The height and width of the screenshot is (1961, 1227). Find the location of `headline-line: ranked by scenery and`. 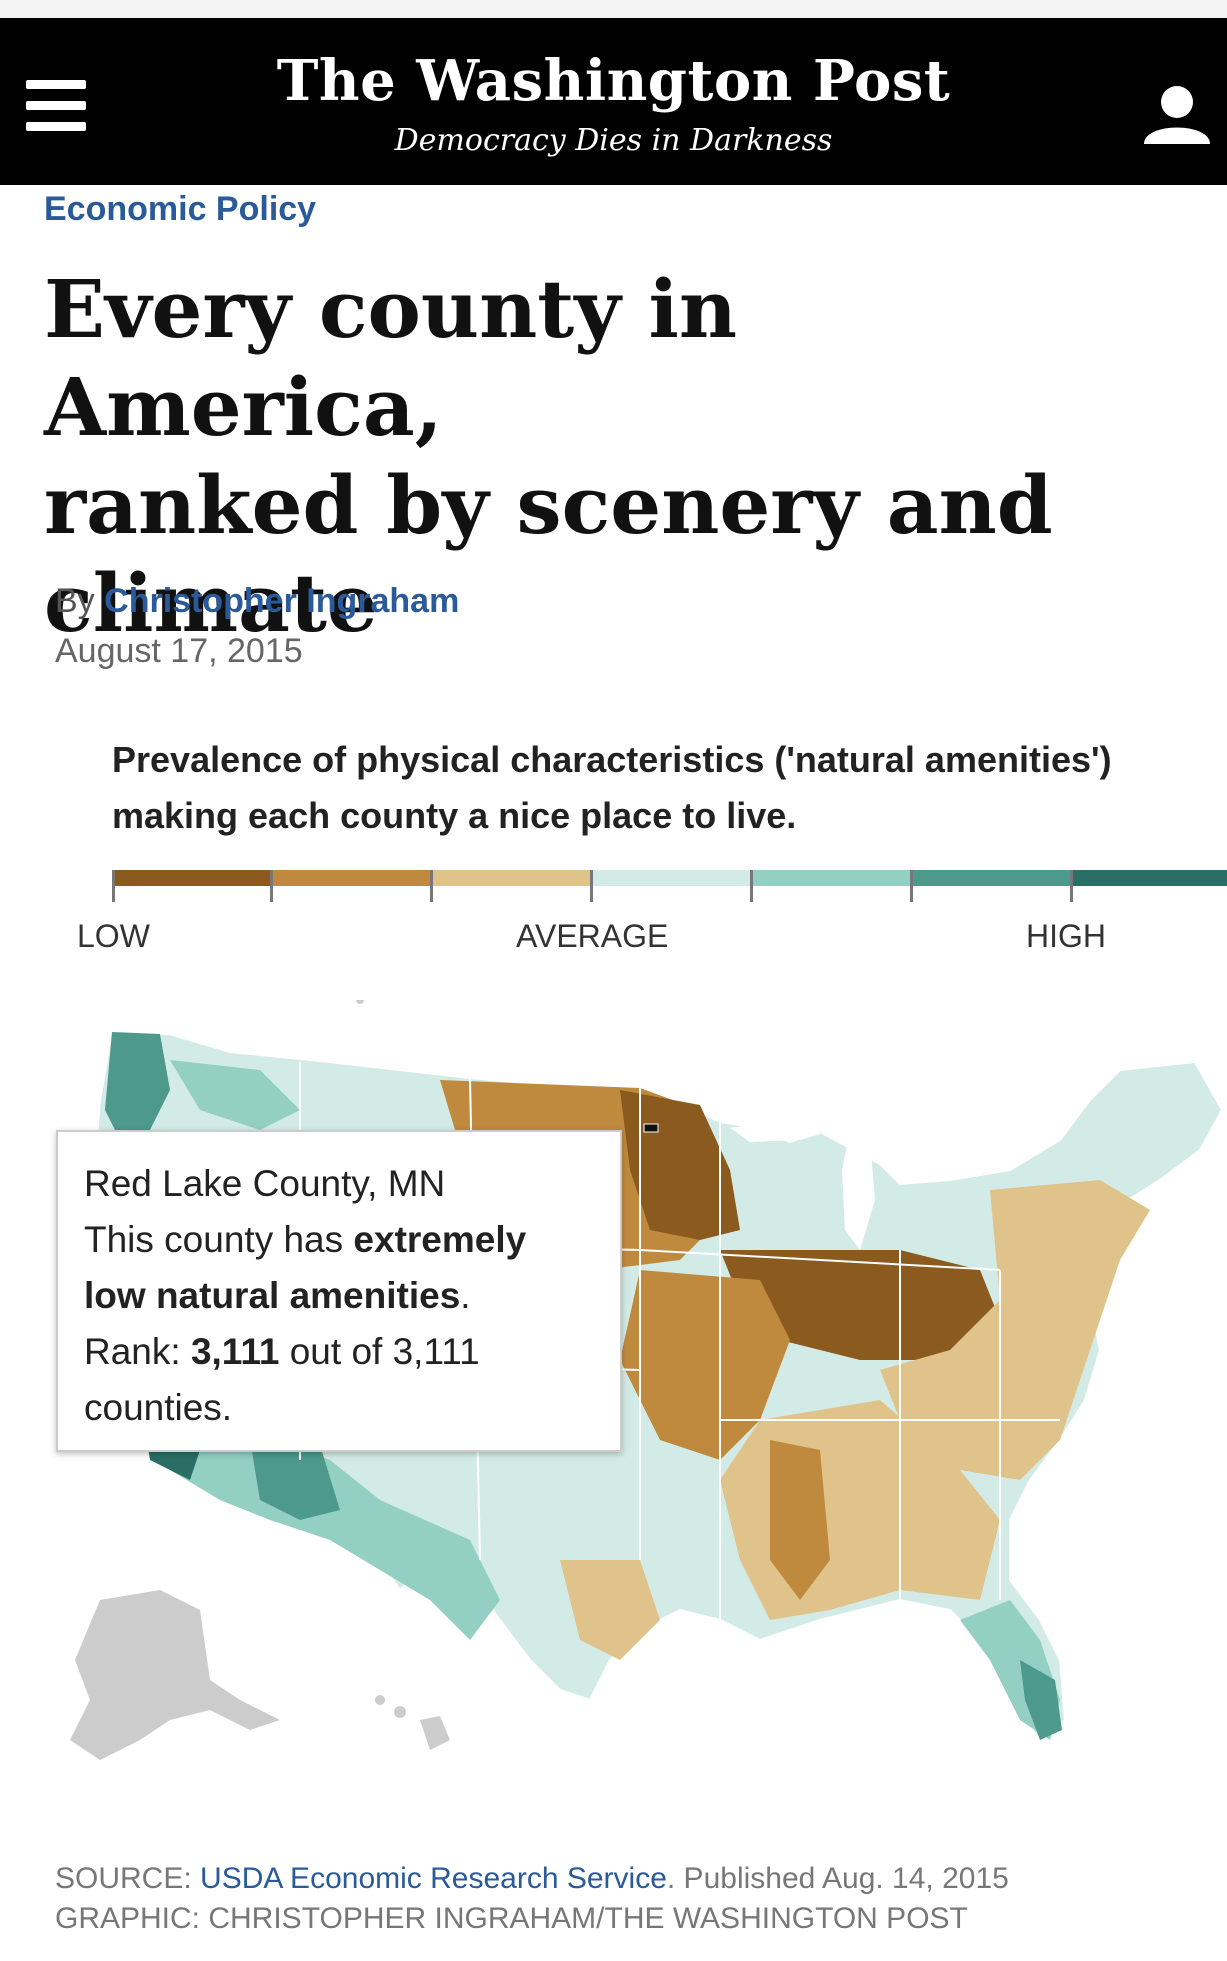

headline-line: ranked by scenery and is located at coordinates (548, 505).